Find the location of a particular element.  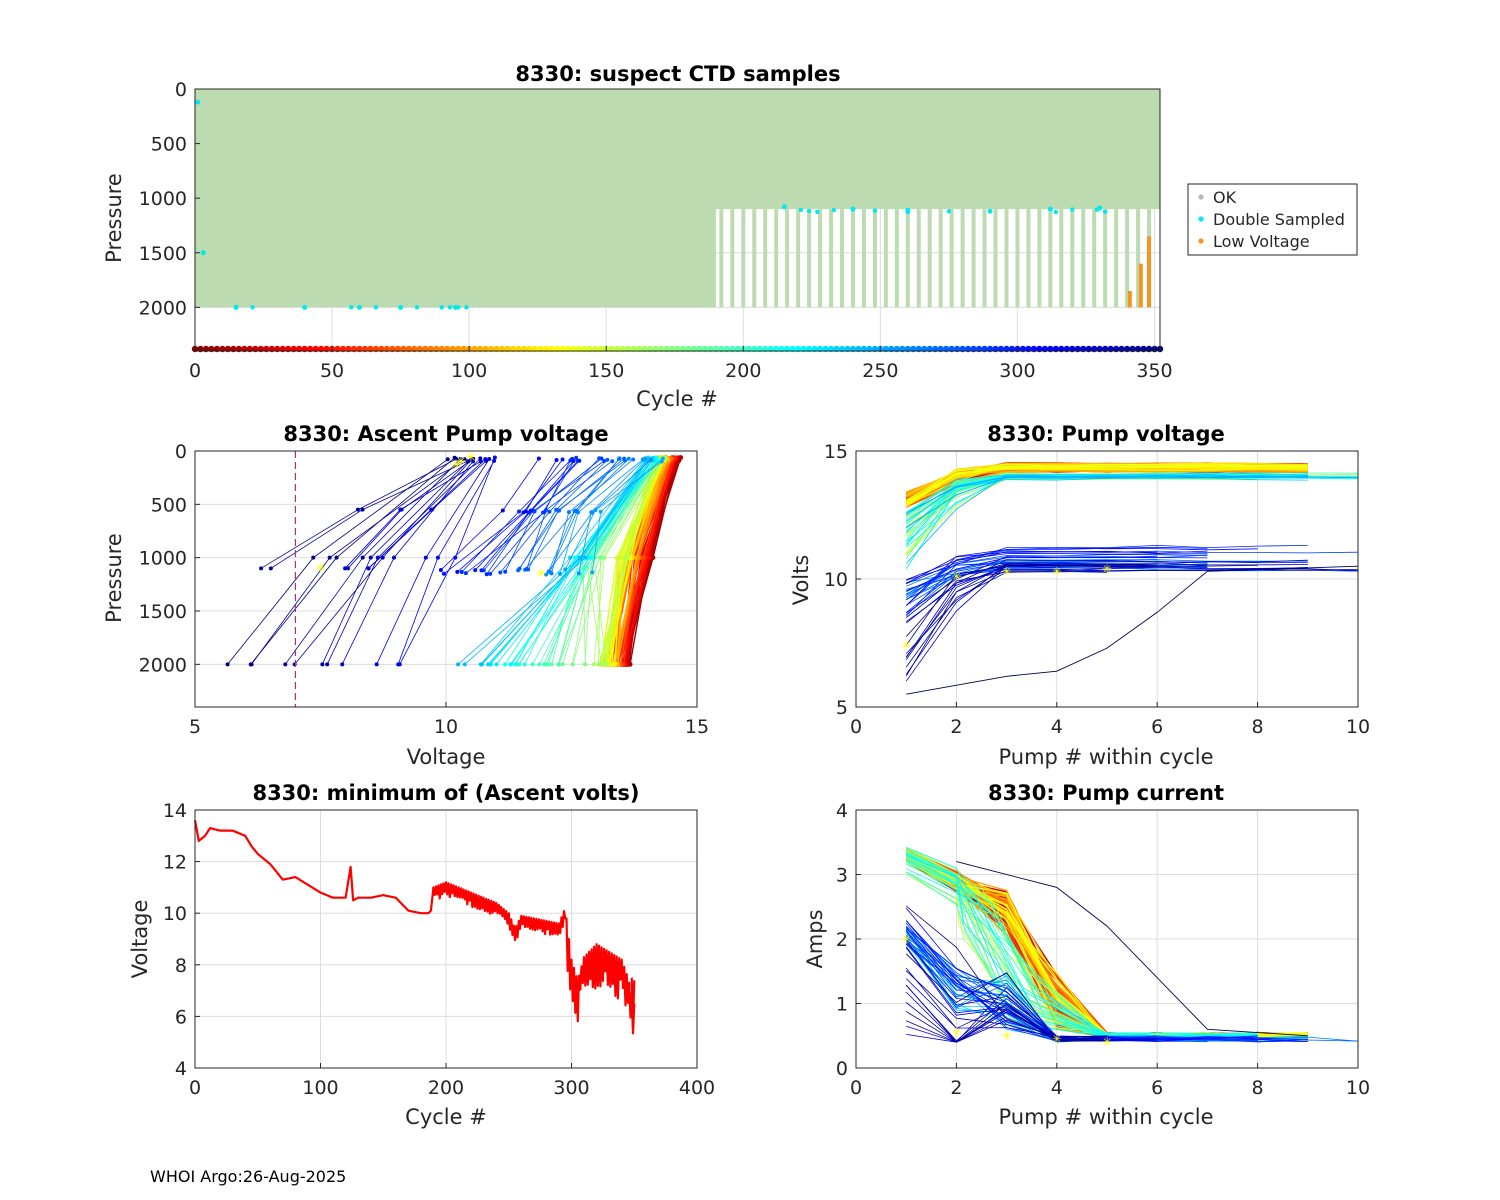

pumpvolt-ylabel: Volts is located at coordinates (801, 580).